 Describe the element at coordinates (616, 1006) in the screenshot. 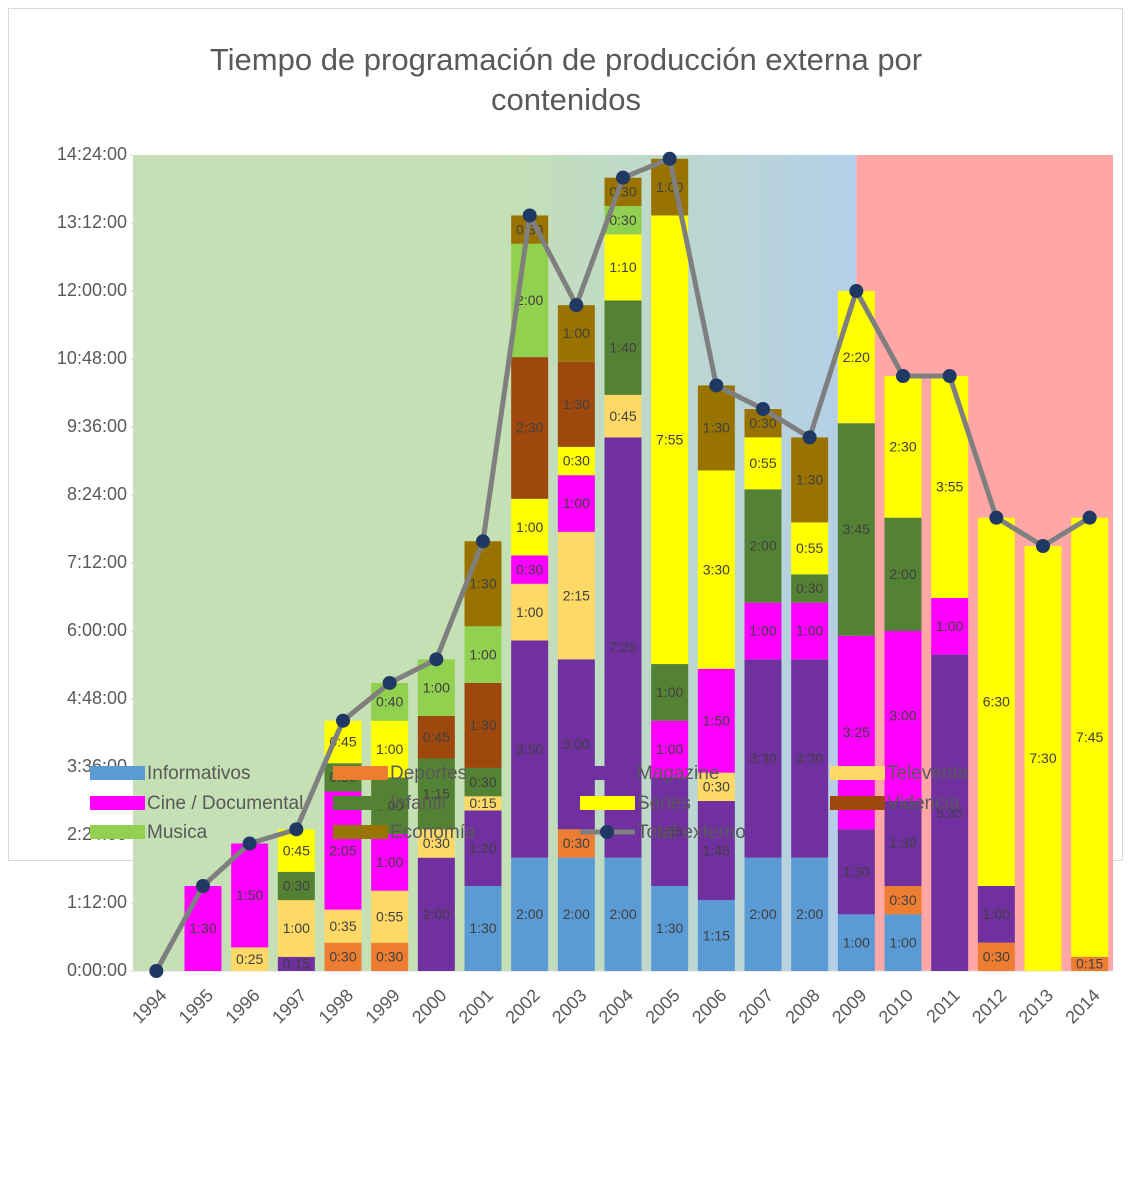

I see `x-tick-label: 2004` at that location.